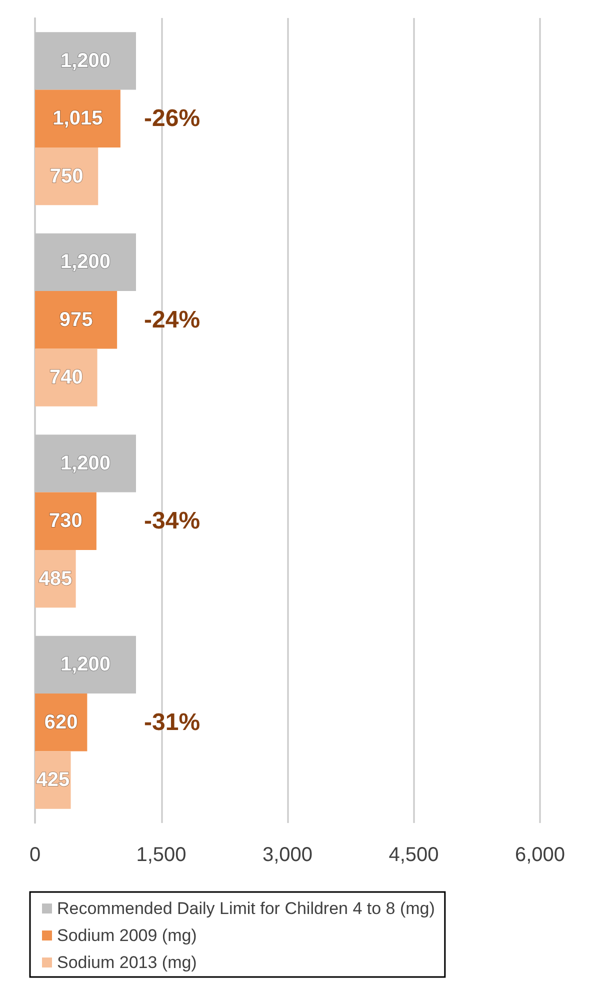 The width and height of the screenshot is (592, 990). What do you see at coordinates (172, 722) in the screenshot?
I see `annotation: -31%` at bounding box center [172, 722].